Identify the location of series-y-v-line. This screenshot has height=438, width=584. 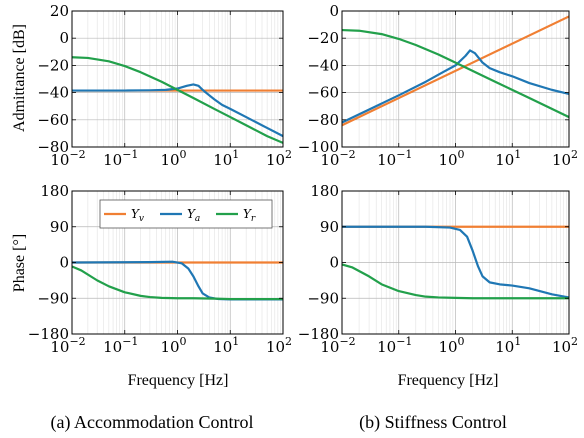
(455, 71).